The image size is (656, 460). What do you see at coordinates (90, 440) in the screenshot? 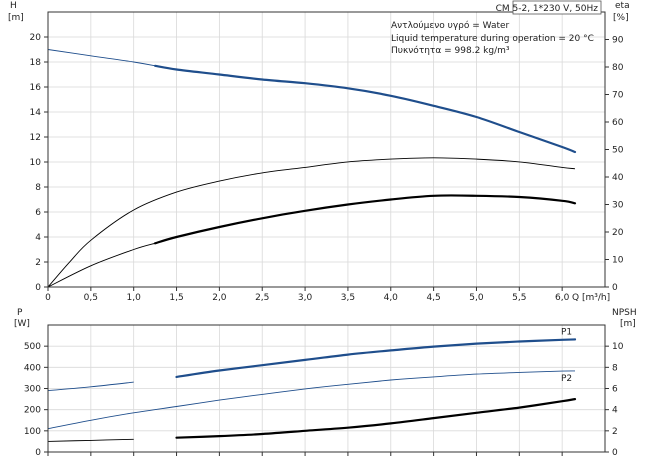
I see `bottom-series-2-thin` at bounding box center [90, 440].